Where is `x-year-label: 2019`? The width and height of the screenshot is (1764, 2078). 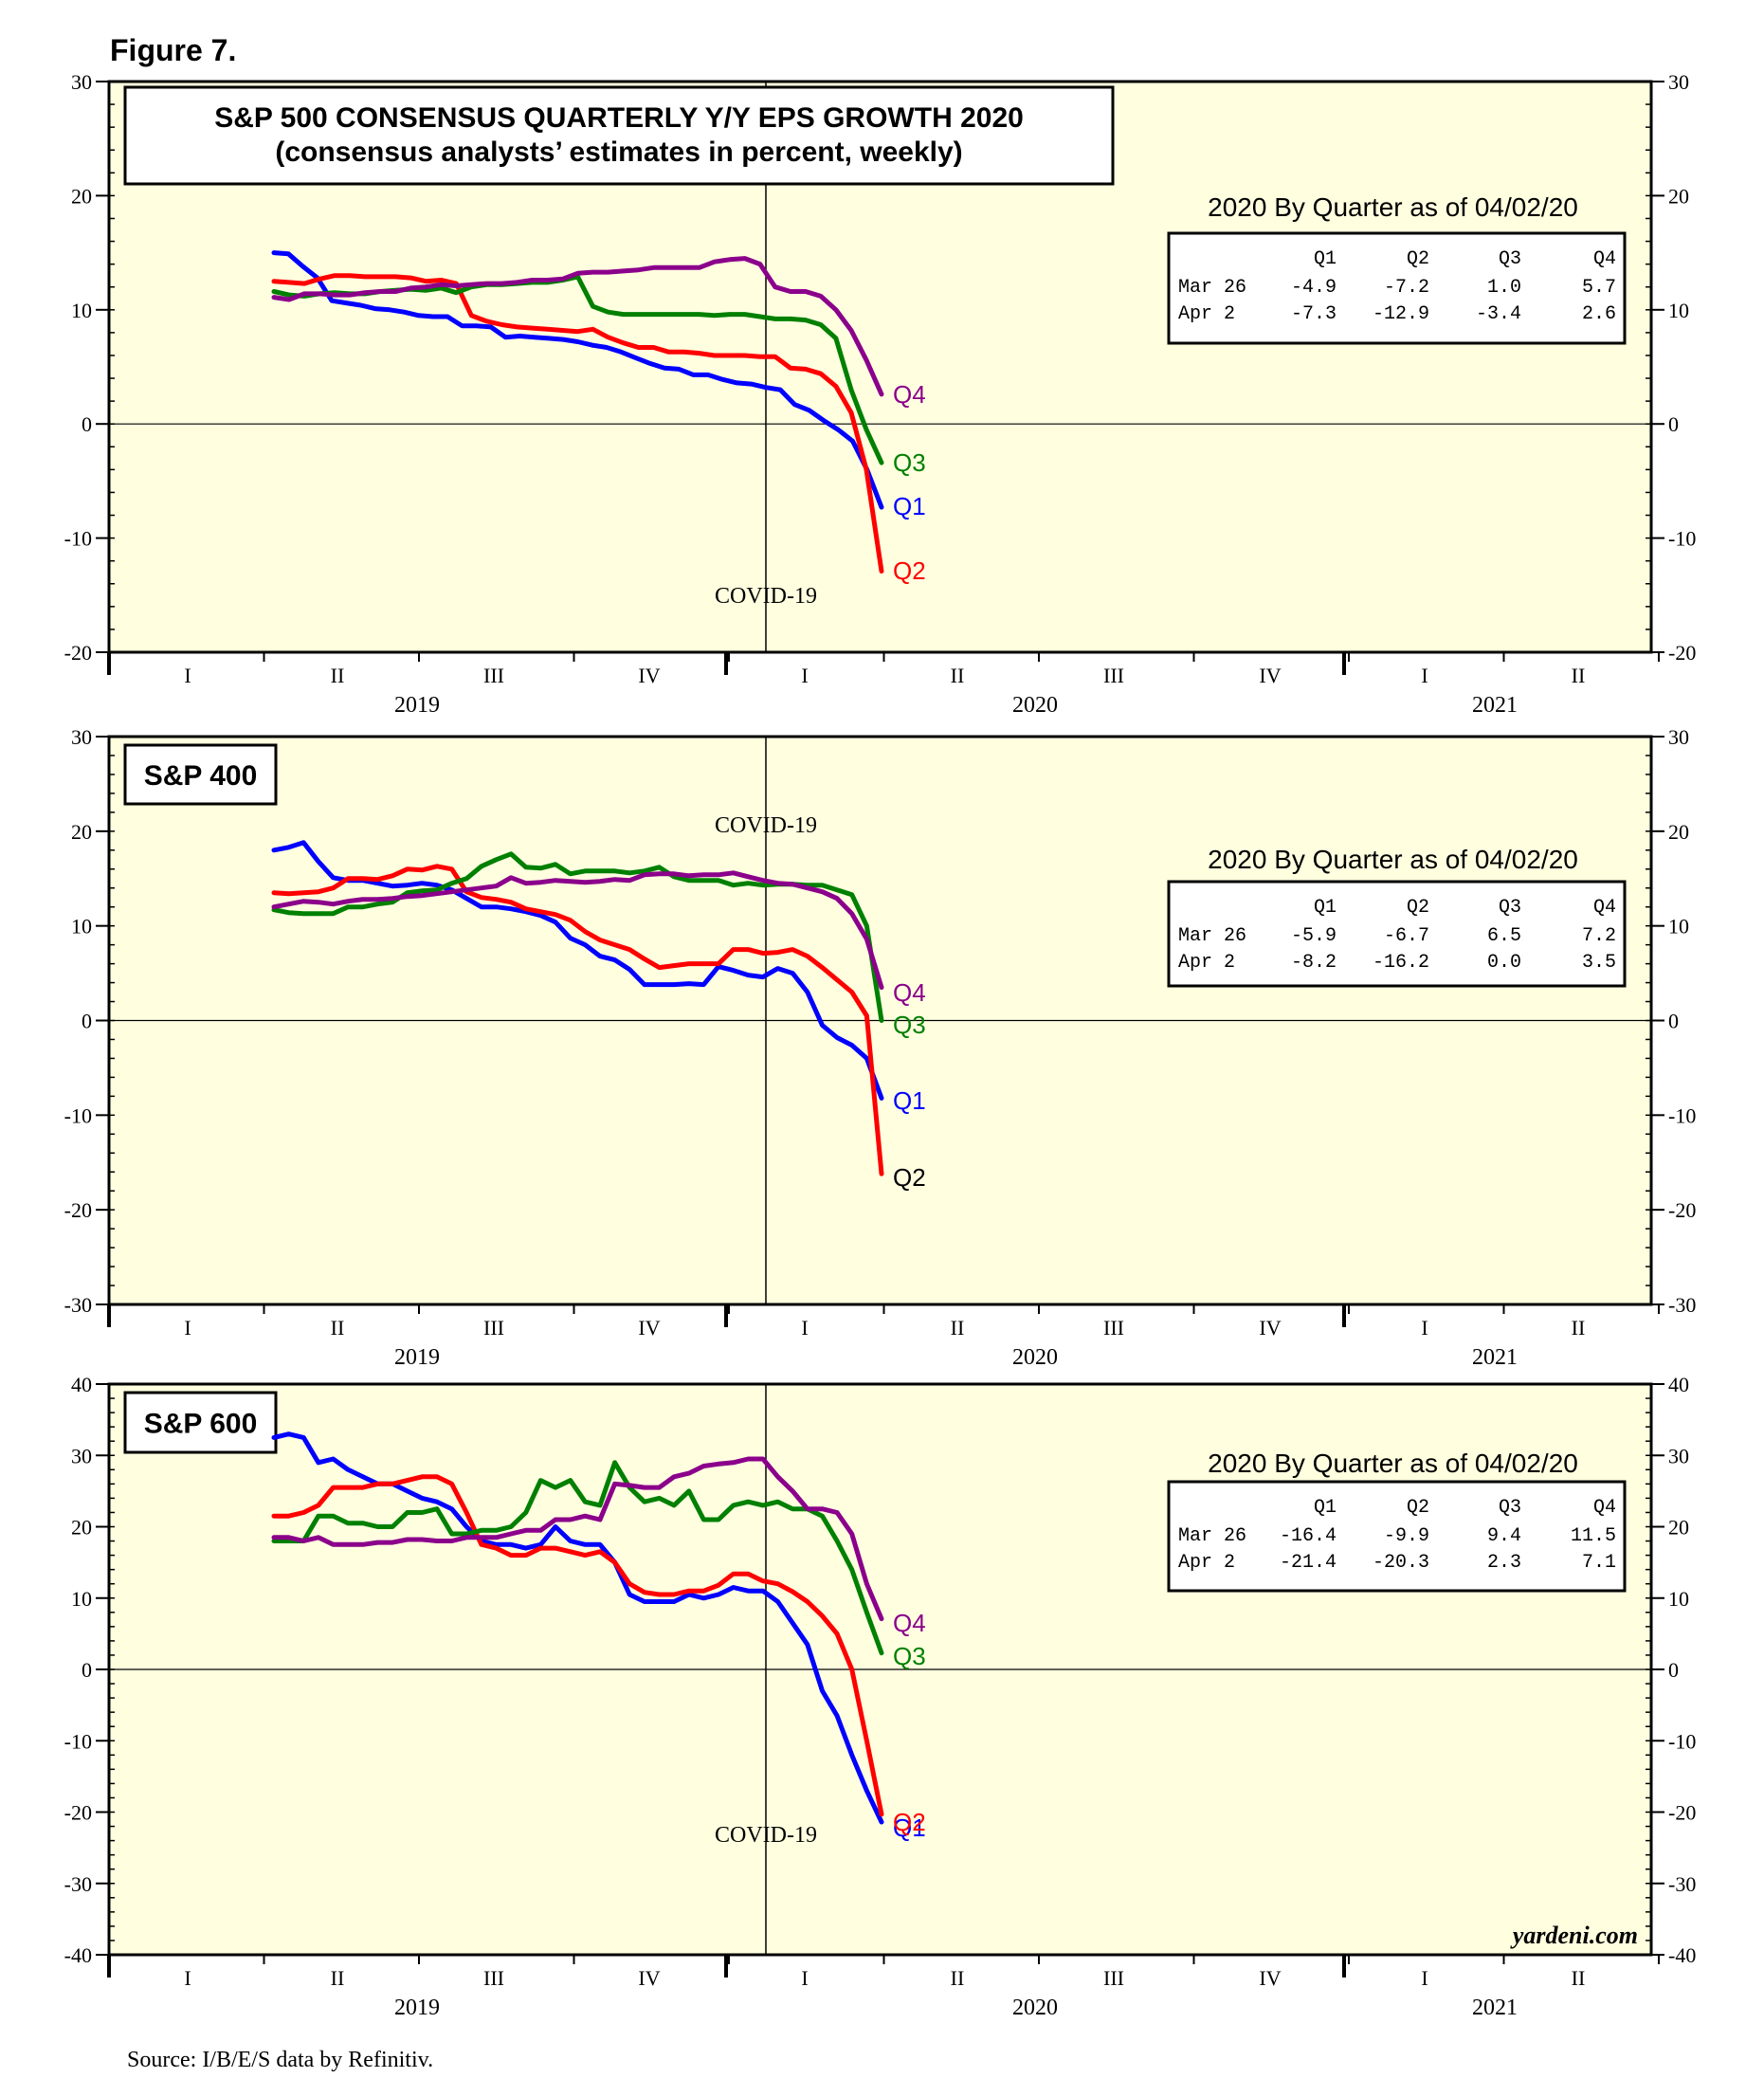 x-year-label: 2019 is located at coordinates (417, 705).